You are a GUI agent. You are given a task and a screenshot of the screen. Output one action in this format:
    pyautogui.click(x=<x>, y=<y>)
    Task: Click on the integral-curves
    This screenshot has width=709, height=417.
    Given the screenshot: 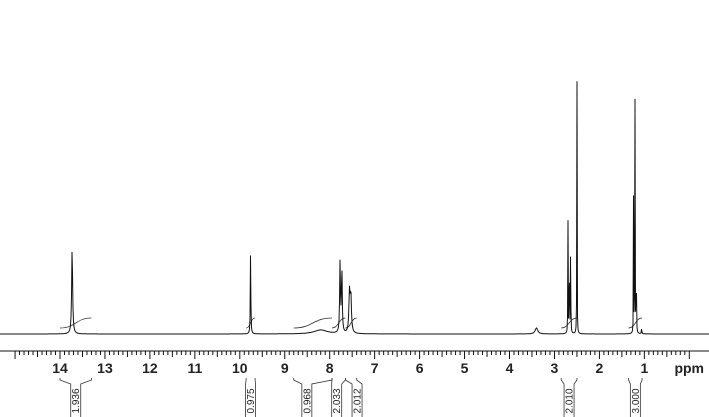 What is the action you would take?
    pyautogui.click(x=351, y=323)
    